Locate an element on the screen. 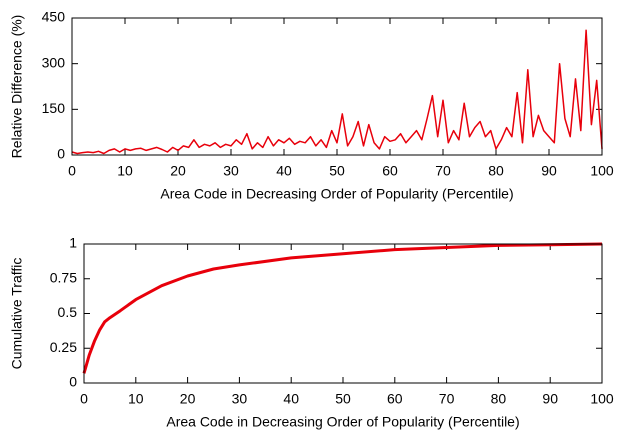 The image size is (620, 435). y-tick-label: 150 is located at coordinates (54, 108).